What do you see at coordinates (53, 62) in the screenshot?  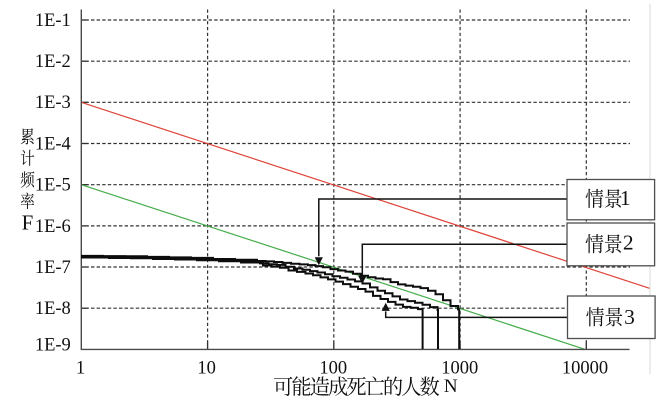 I see `svg-text: 1E-2` at bounding box center [53, 62].